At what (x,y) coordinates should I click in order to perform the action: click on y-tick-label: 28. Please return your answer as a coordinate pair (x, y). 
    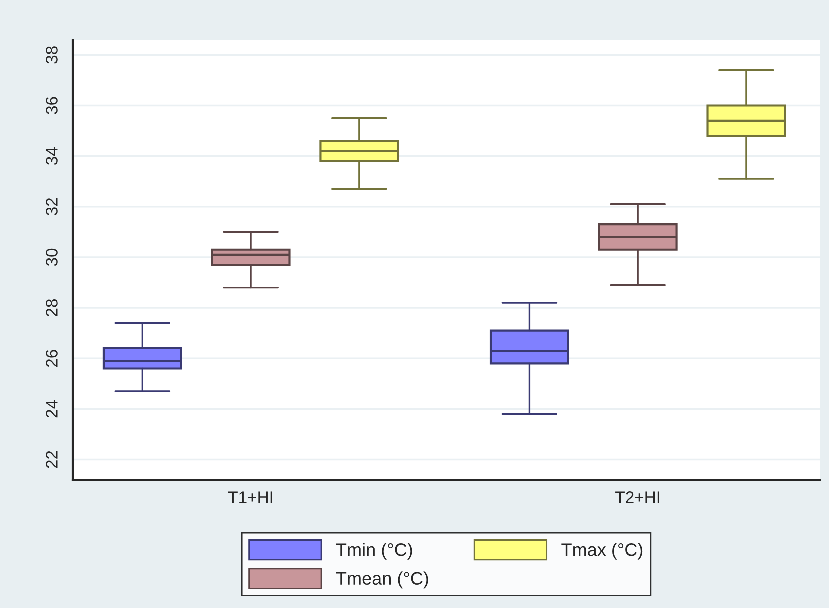
    Looking at the image, I should click on (52, 308).